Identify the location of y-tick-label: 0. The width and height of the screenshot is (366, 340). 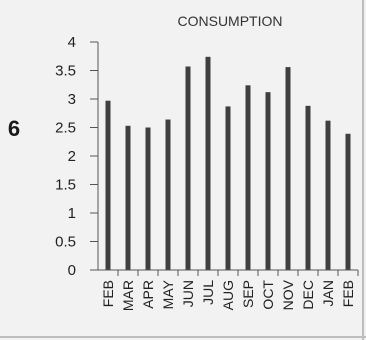
(72, 270).